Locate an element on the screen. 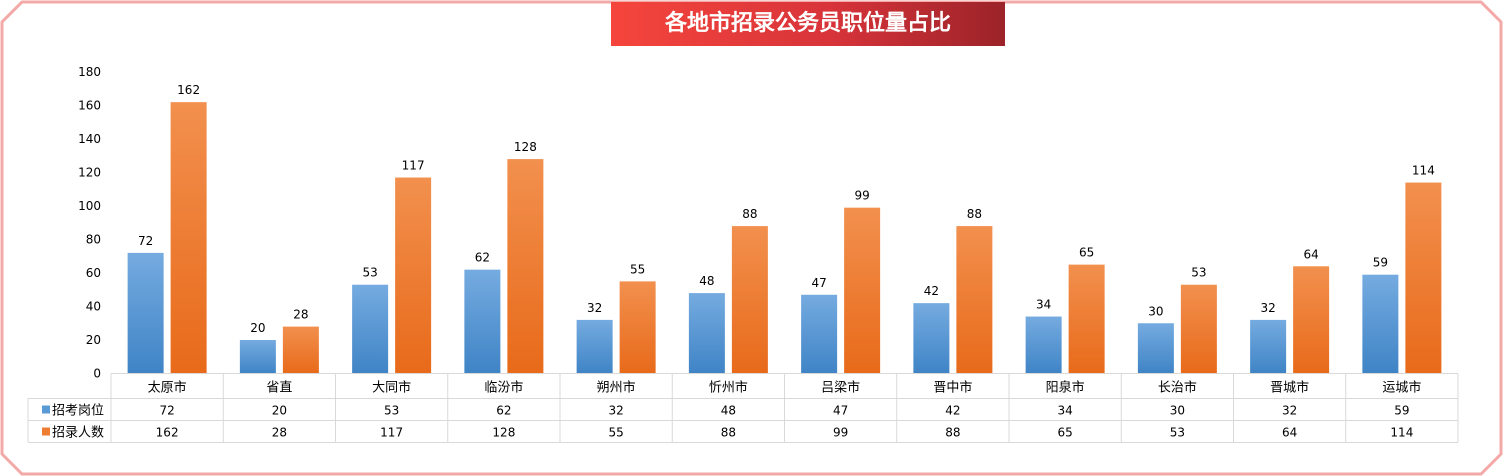 This screenshot has height=476, width=1503. y-tick-label: 40 is located at coordinates (93, 307).